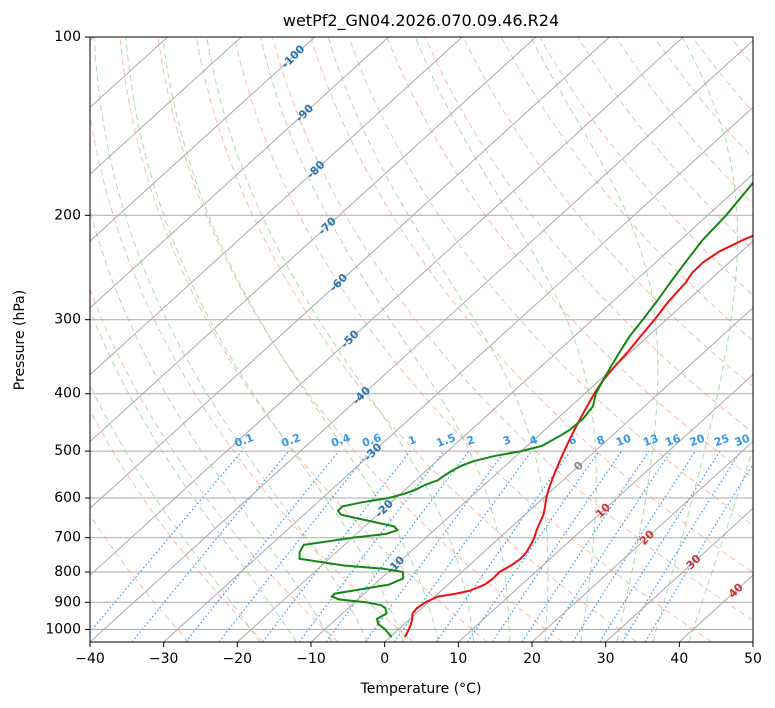  Describe the element at coordinates (338, 282) in the screenshot. I see `isotherm-label: -60` at that location.